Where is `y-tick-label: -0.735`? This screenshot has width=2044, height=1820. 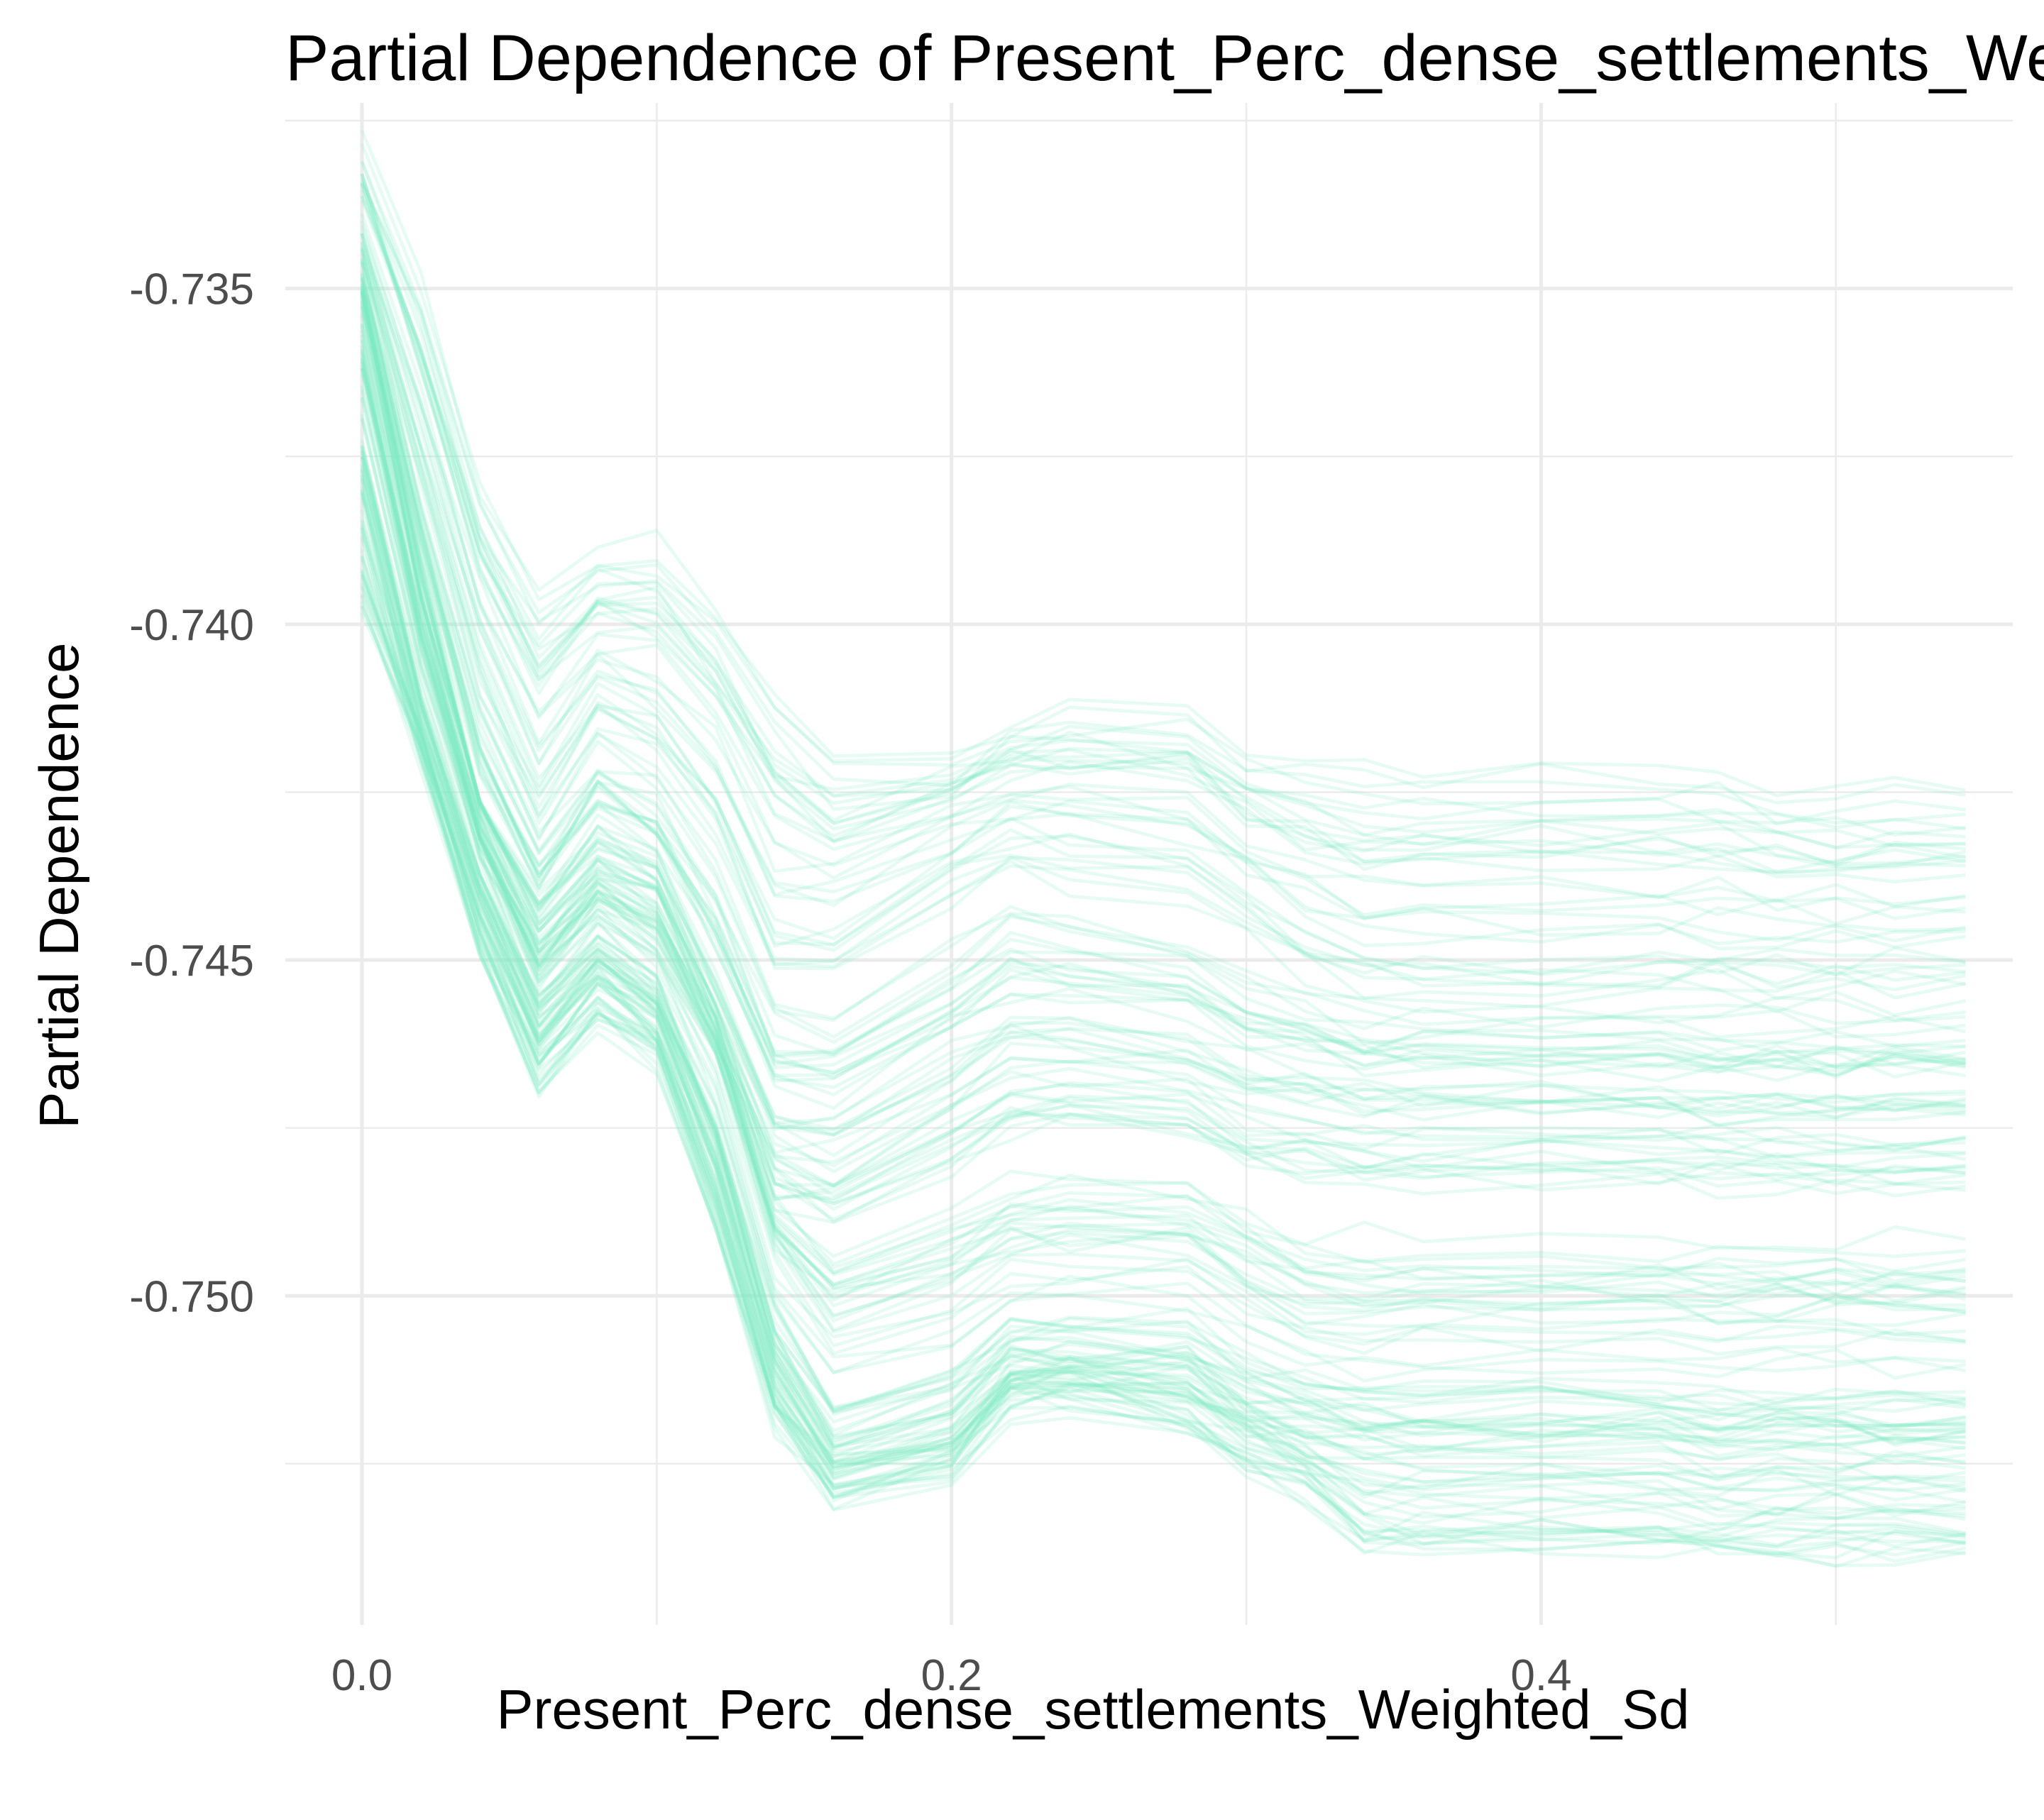
y-tick-label: -0.735 is located at coordinates (191, 289).